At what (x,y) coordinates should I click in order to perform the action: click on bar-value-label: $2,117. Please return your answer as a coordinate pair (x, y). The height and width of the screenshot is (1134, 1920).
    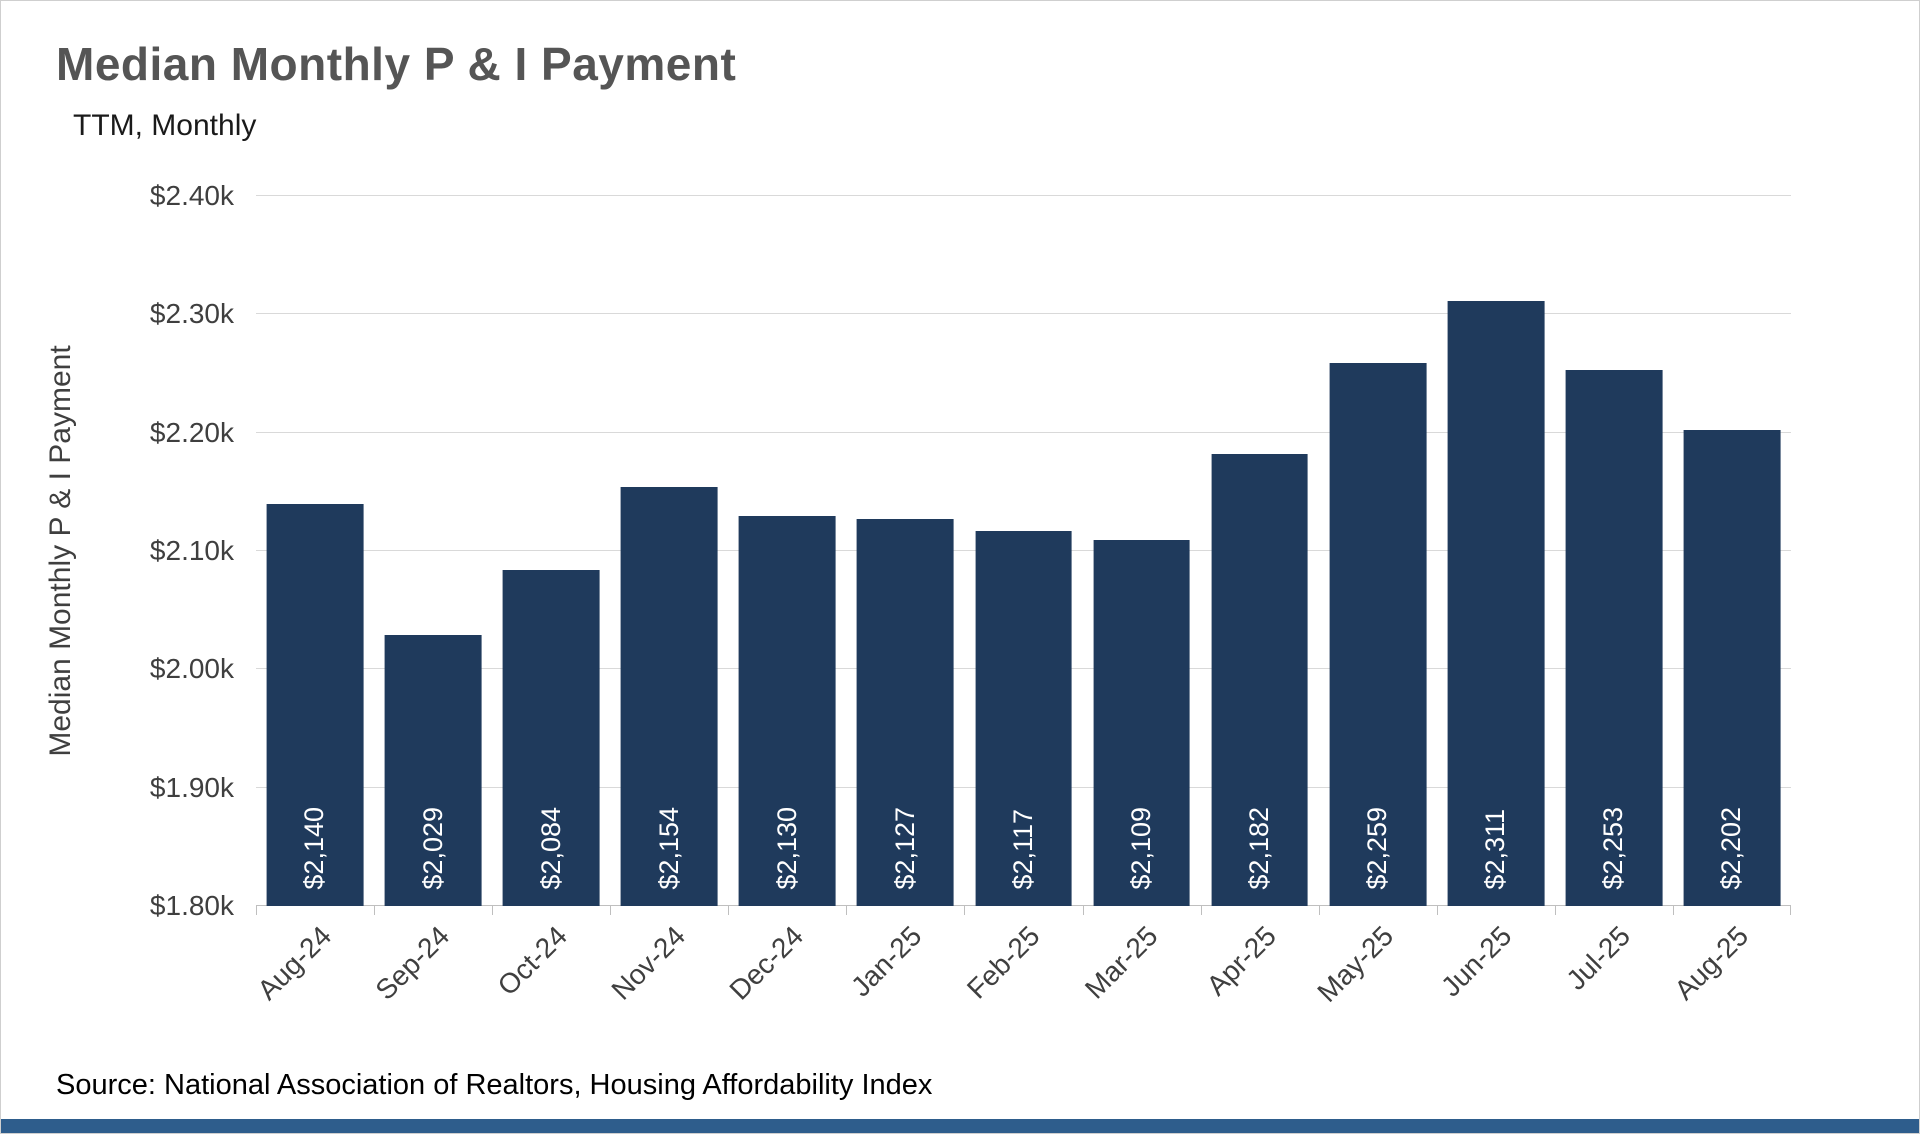
    Looking at the image, I should click on (1023, 849).